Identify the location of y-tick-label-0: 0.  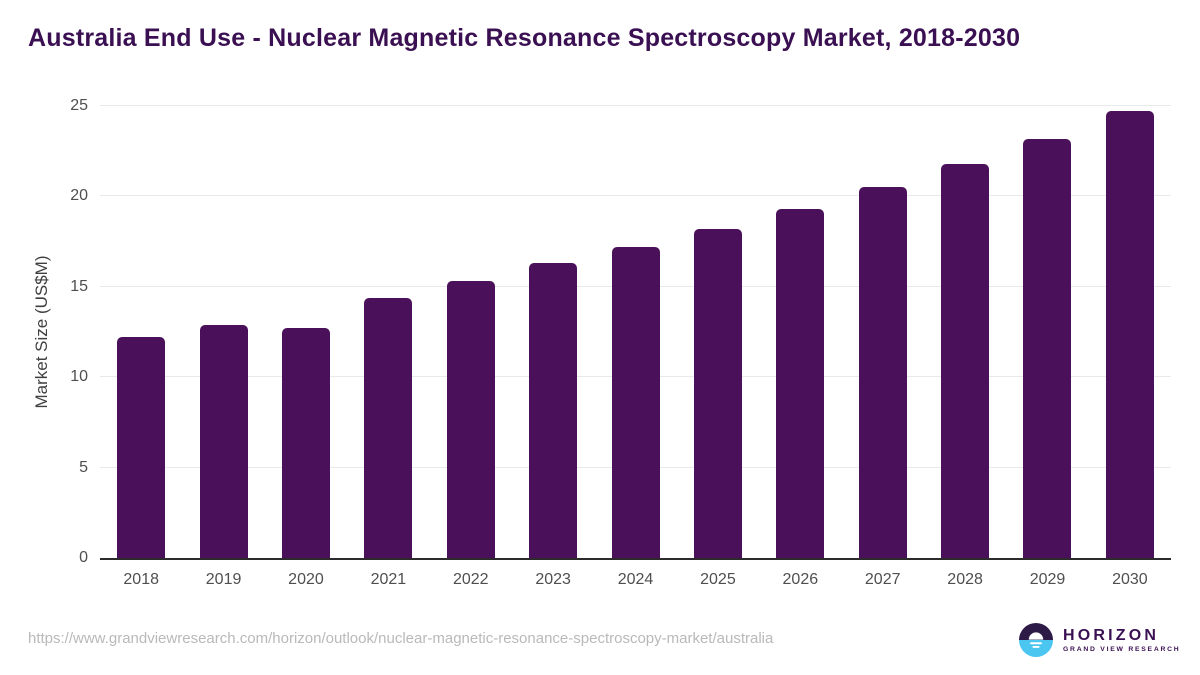
(83, 557).